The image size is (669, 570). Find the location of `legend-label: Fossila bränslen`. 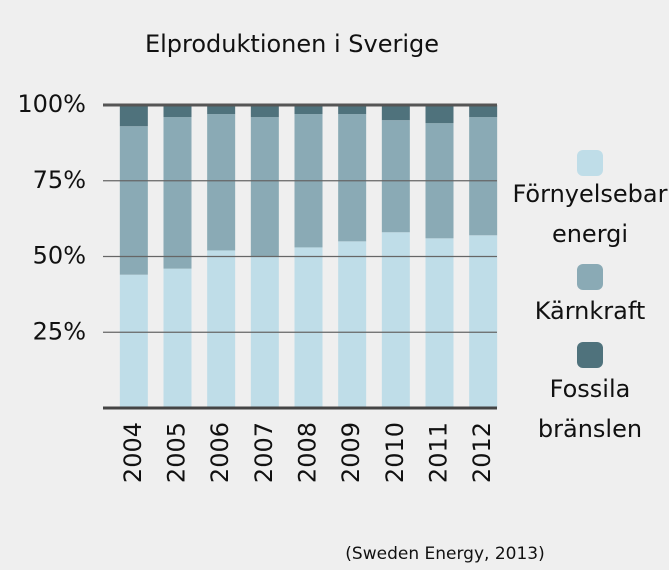

legend-label: Fossila bränslen is located at coordinates (590, 409).